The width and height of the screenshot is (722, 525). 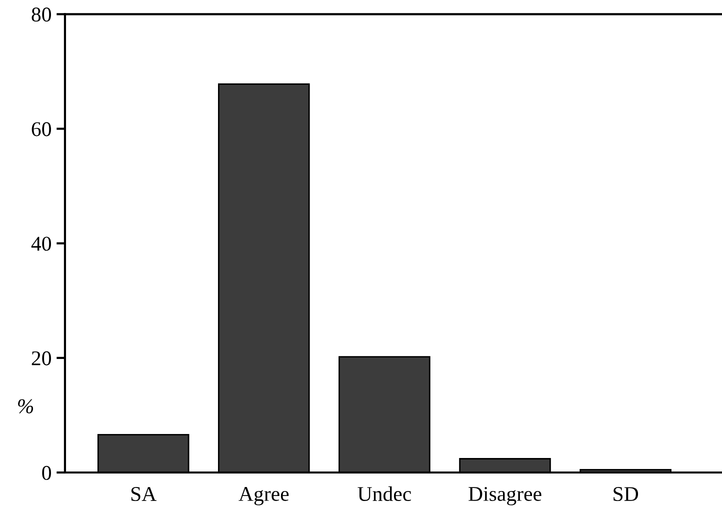 I want to click on x-tick-label: SD, so click(x=626, y=494).